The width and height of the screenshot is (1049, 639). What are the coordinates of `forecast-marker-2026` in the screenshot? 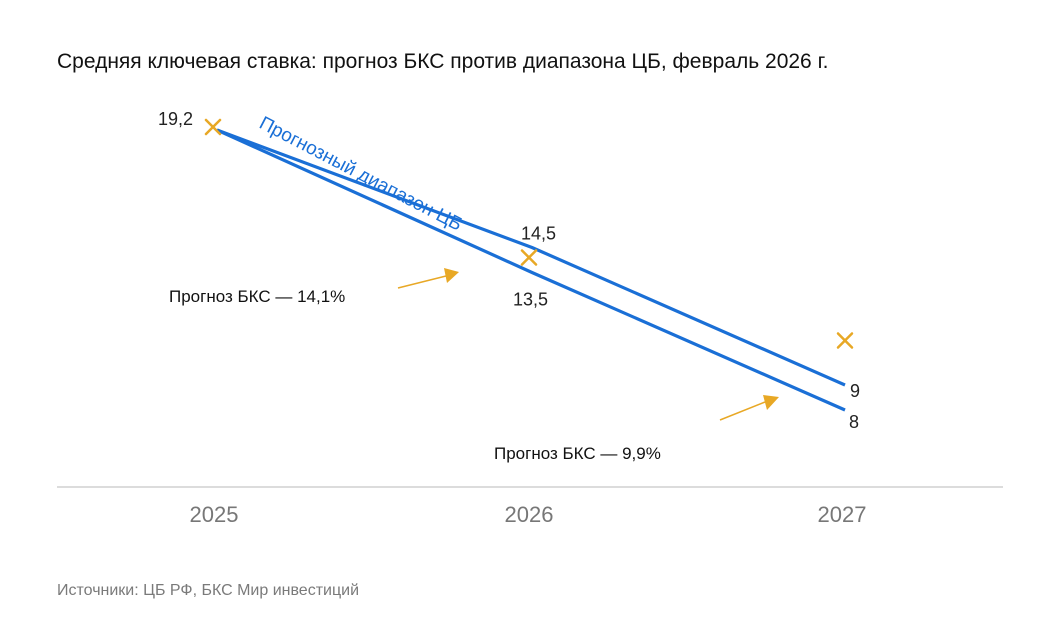 It's located at (529, 257).